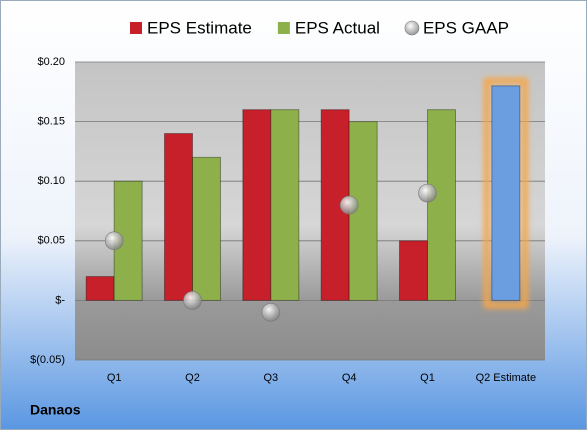  Describe the element at coordinates (51, 181) in the screenshot. I see `y-tick-label: $0.10` at that location.